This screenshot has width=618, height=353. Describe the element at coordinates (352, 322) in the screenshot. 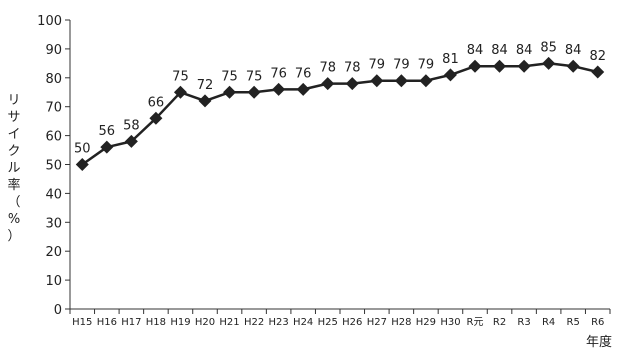

I see `x-tick-label: H26` at that location.